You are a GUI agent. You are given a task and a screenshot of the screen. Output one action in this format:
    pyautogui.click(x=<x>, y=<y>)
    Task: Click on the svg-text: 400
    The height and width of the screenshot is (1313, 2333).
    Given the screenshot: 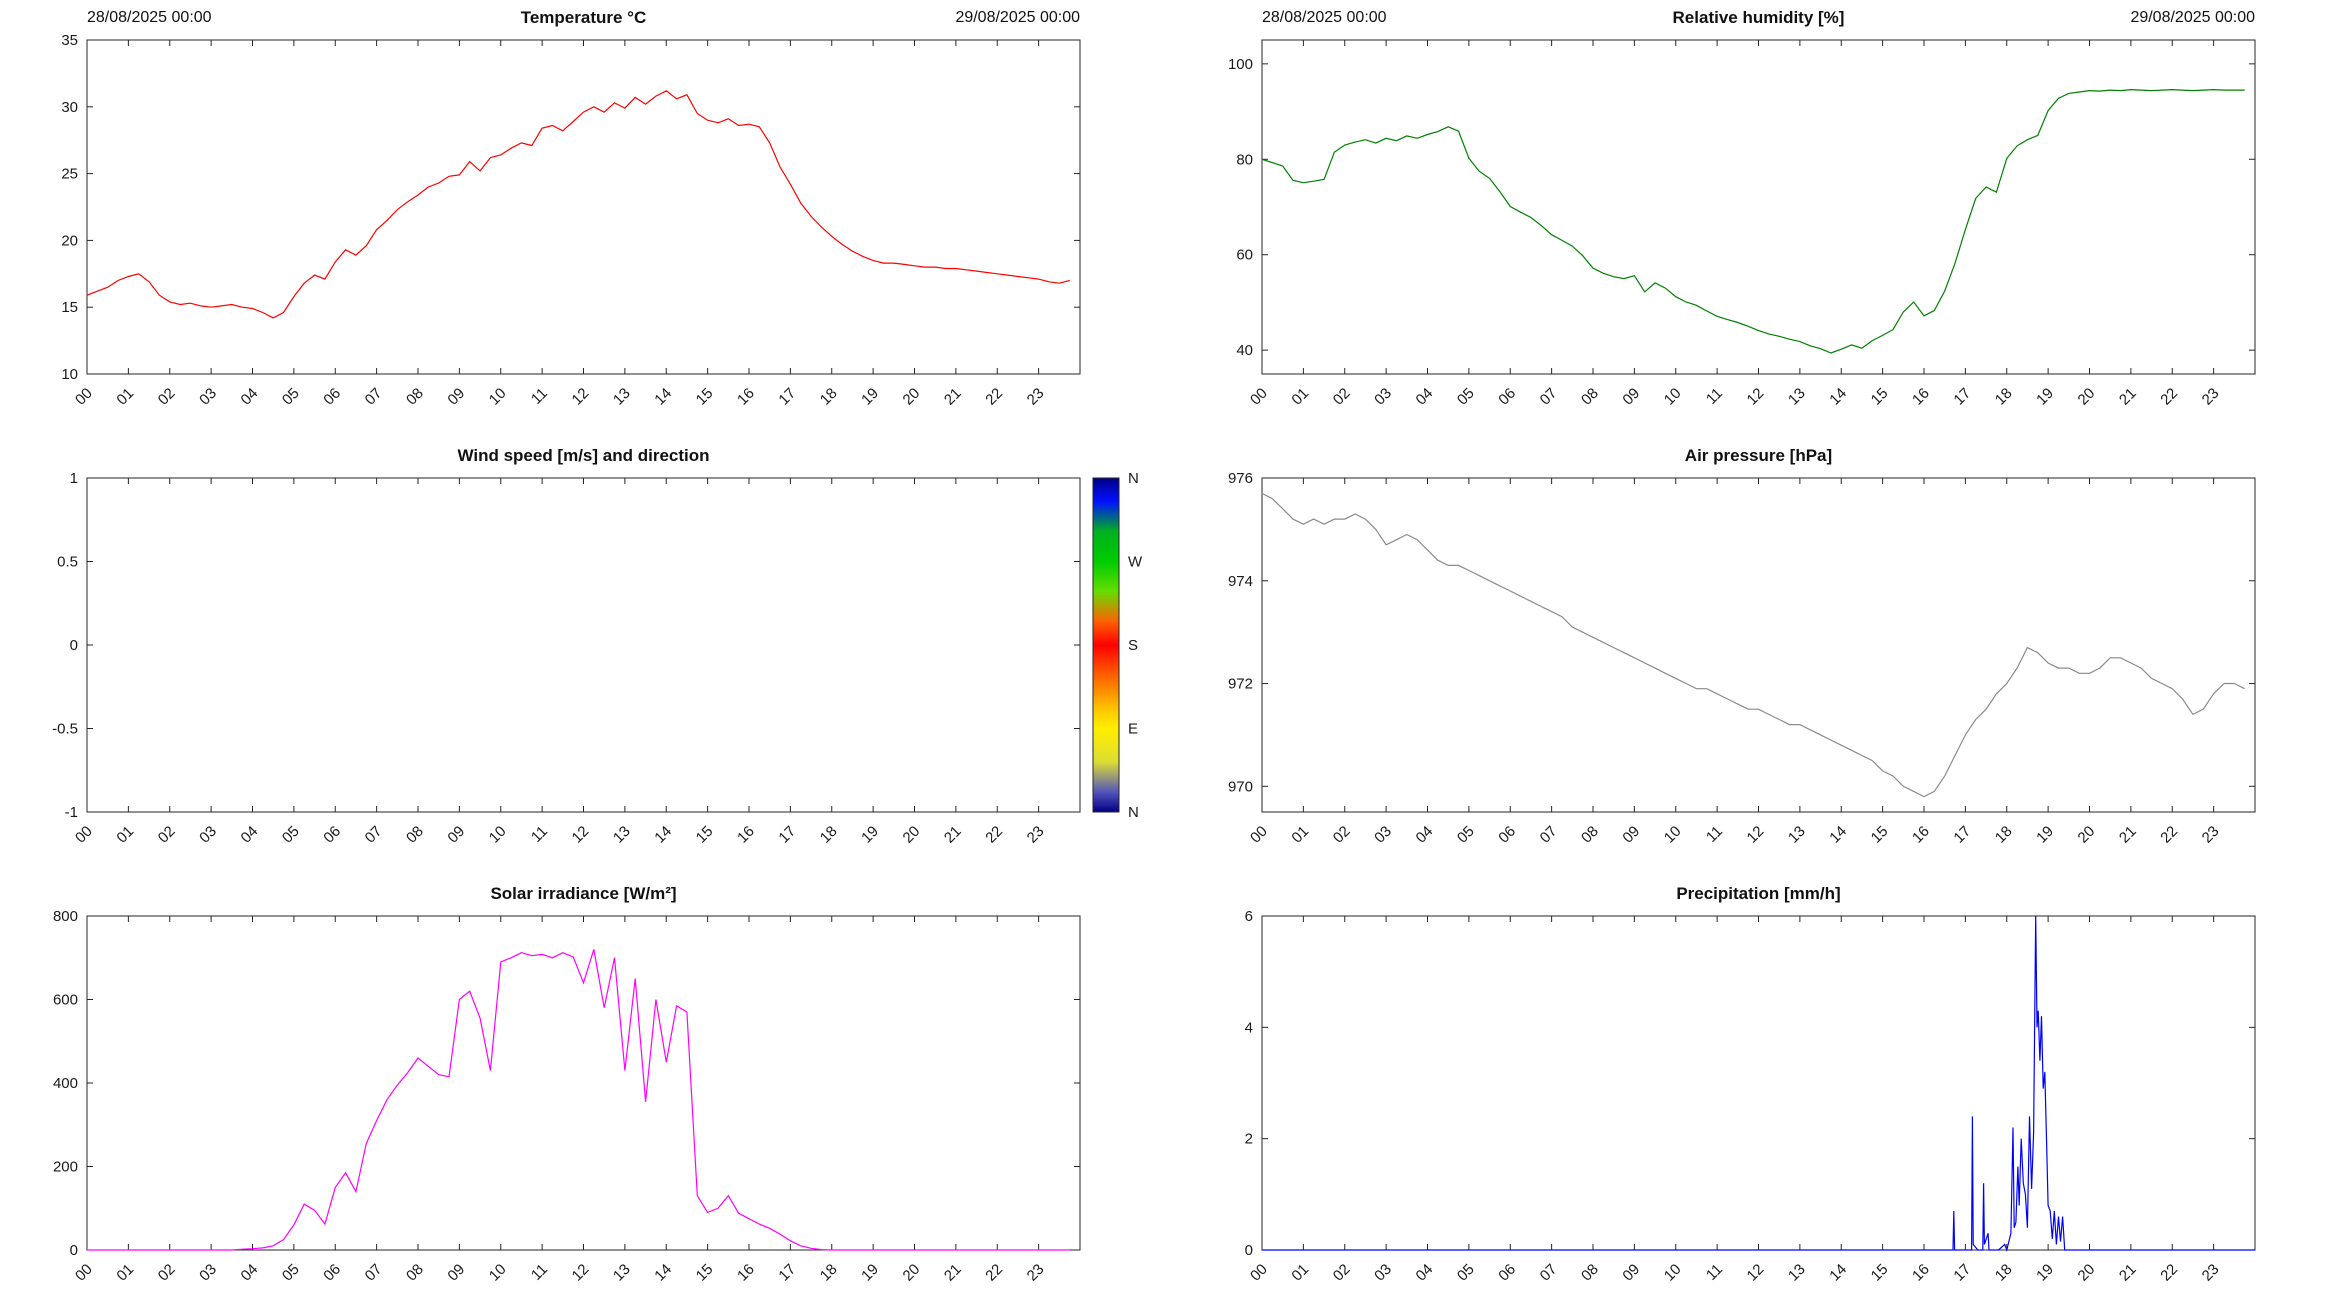 What is the action you would take?
    pyautogui.click(x=65, y=1083)
    